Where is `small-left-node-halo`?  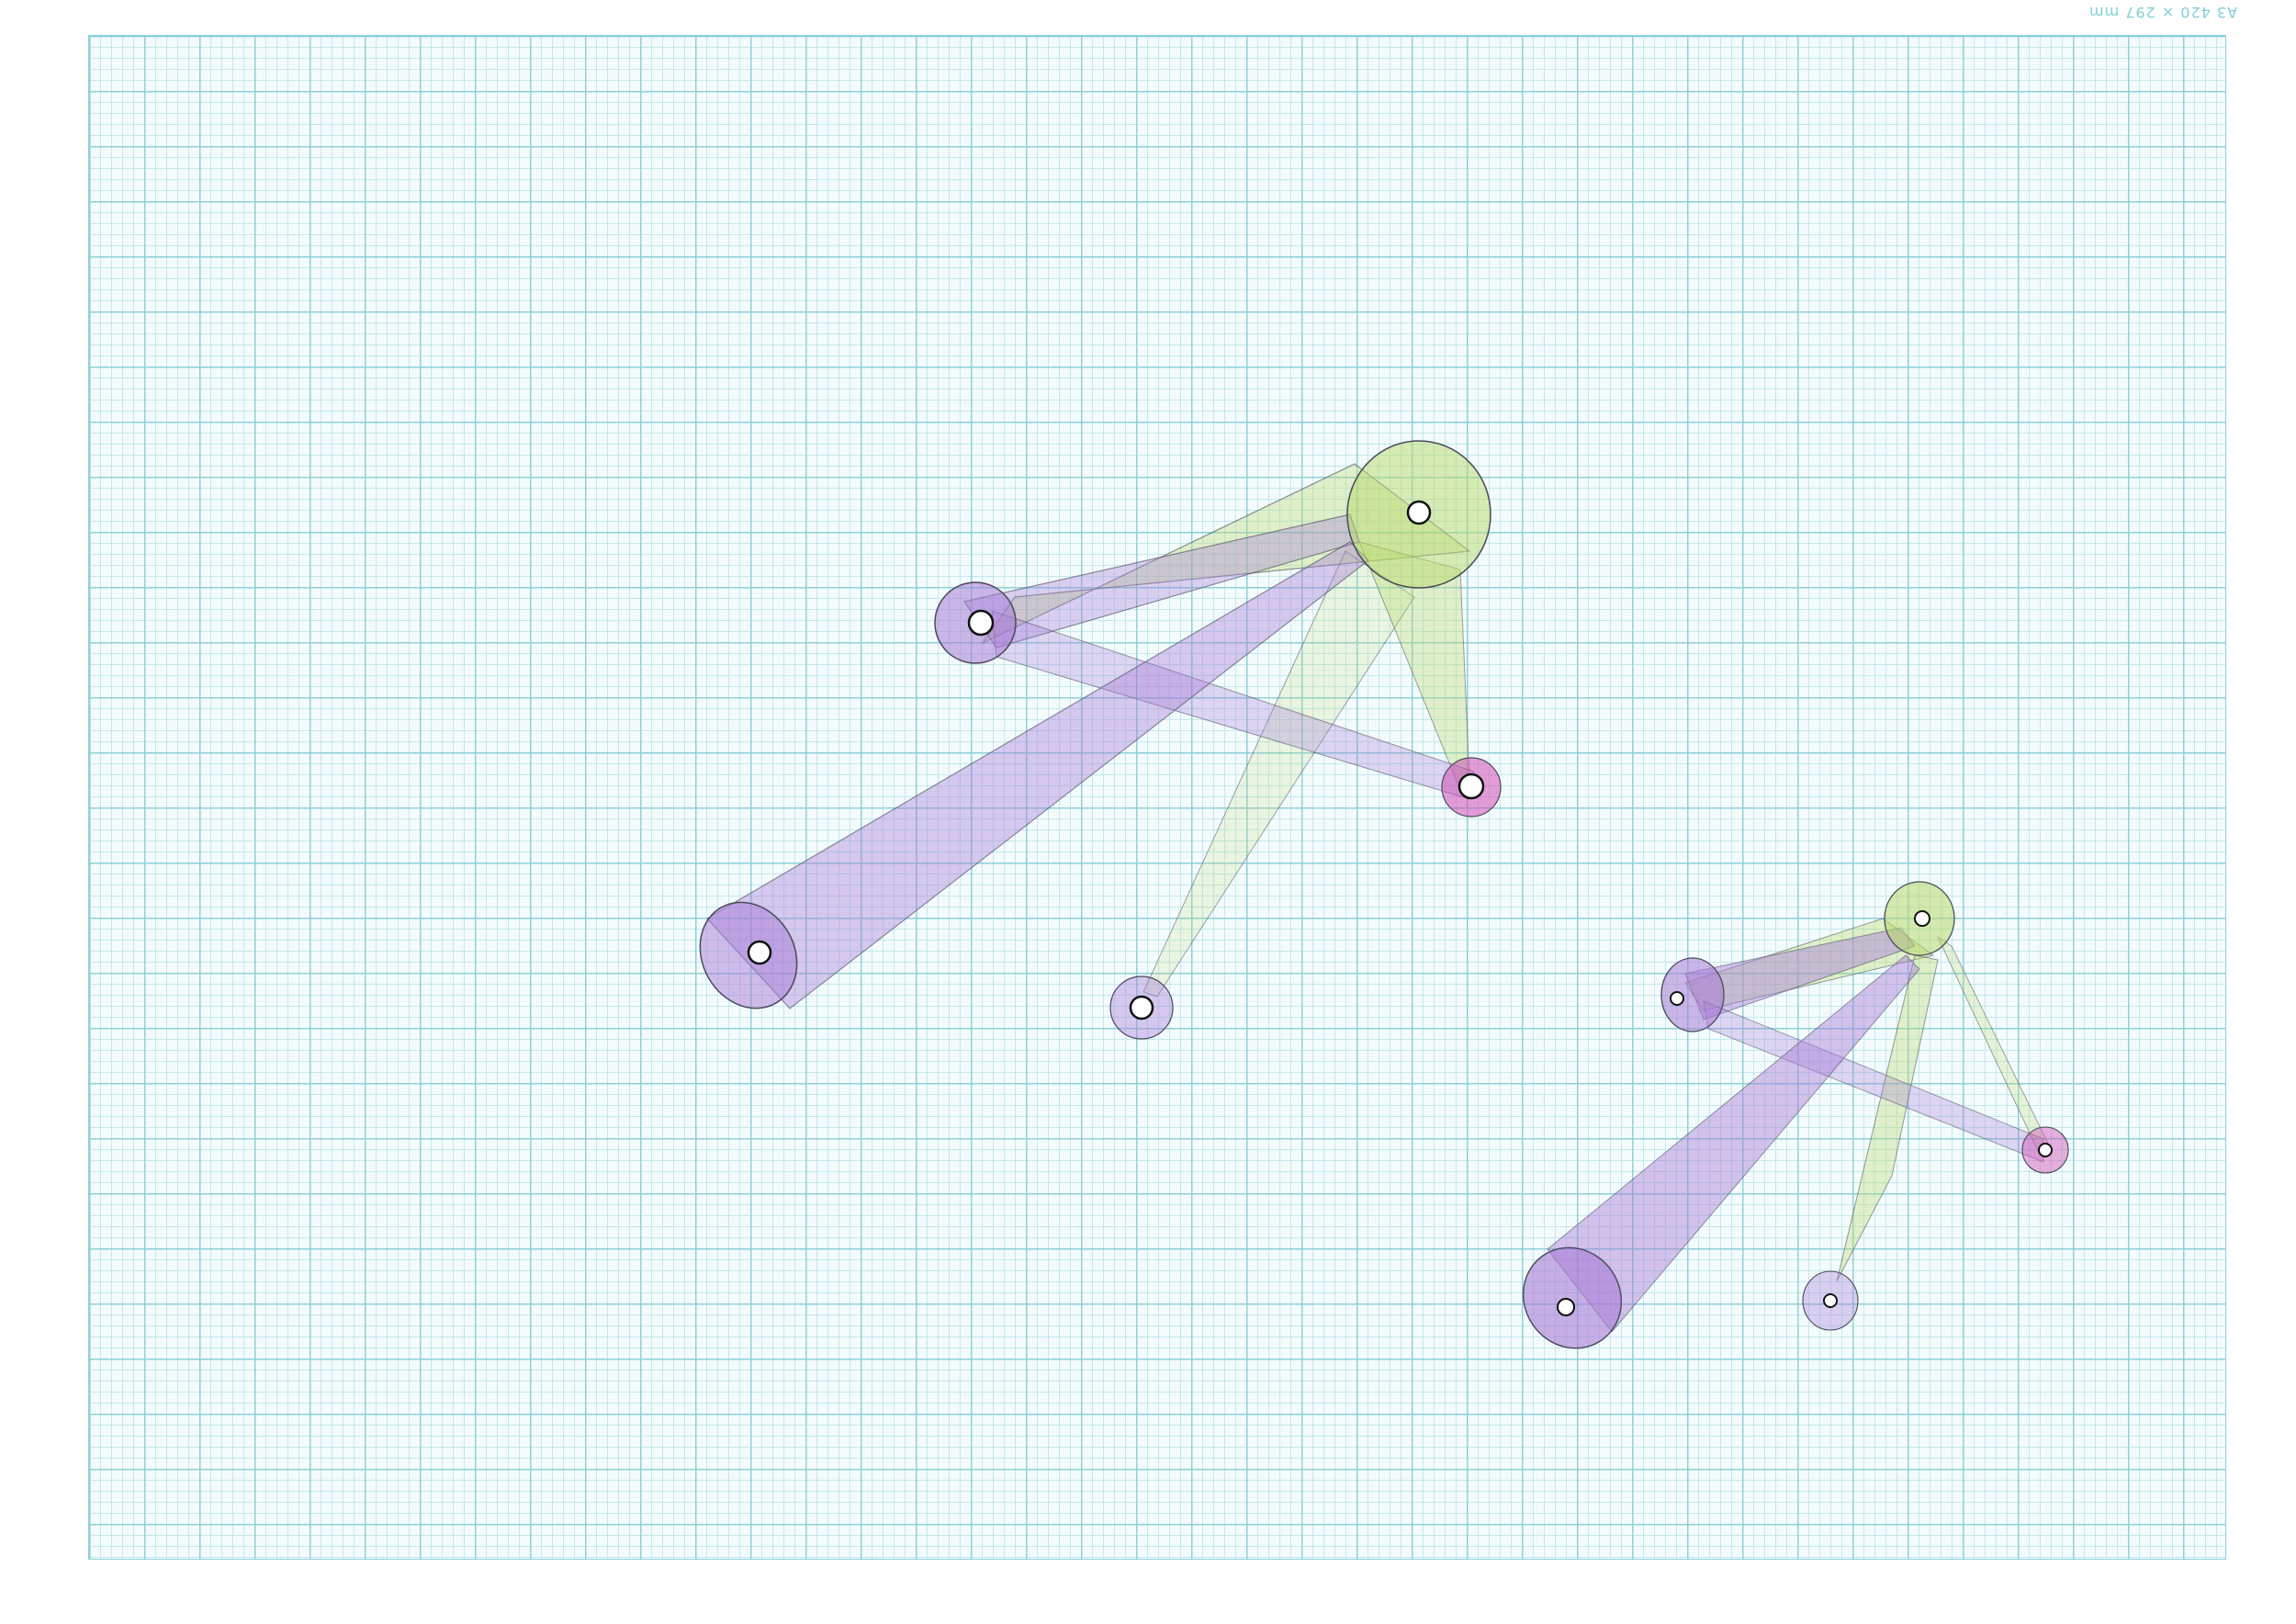
small-left-node-halo is located at coordinates (1693, 994).